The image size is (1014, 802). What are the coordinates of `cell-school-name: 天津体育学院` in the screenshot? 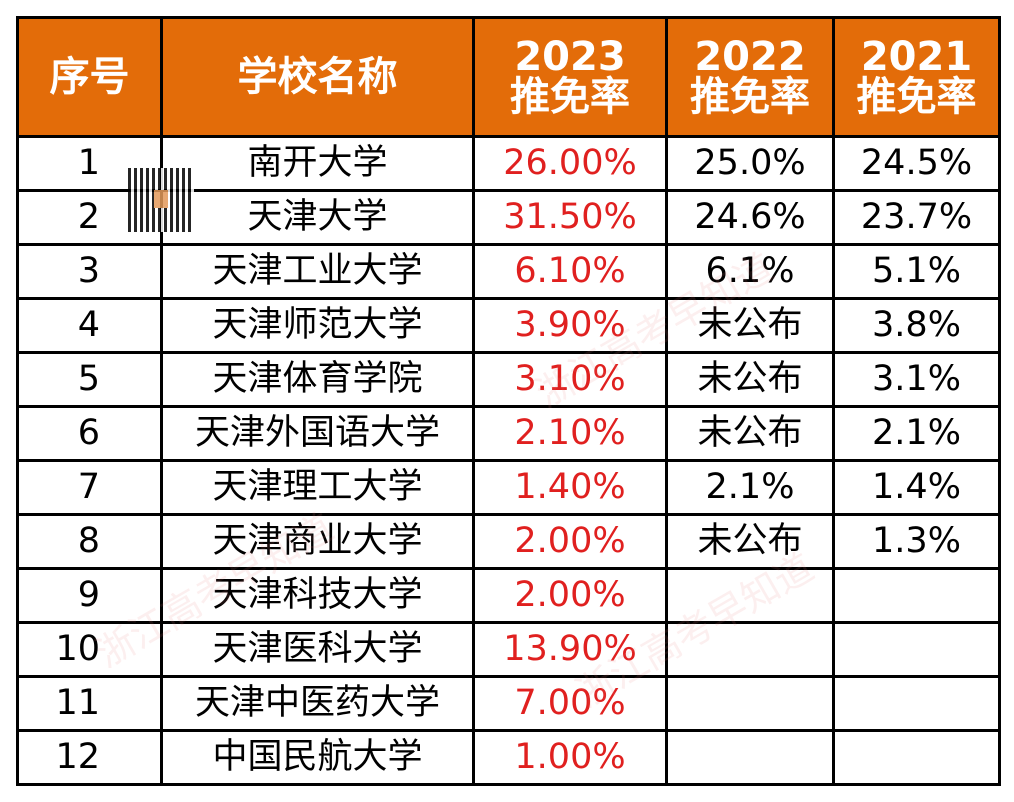 It's located at (317, 379).